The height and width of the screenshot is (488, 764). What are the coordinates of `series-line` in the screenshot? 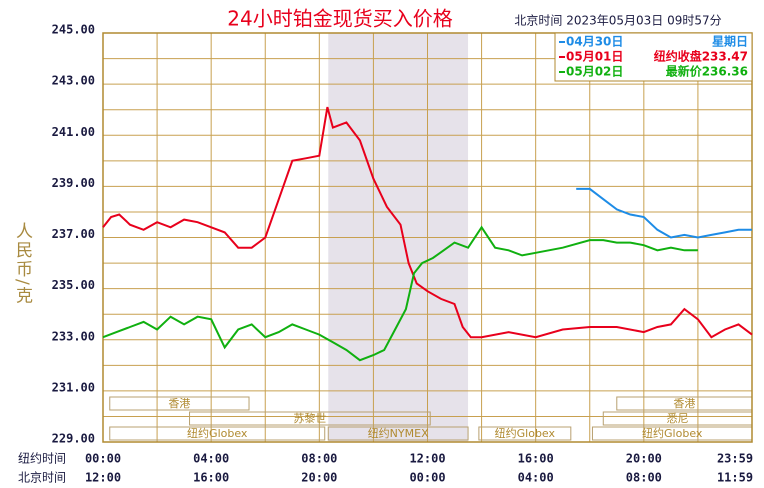 It's located at (664, 213).